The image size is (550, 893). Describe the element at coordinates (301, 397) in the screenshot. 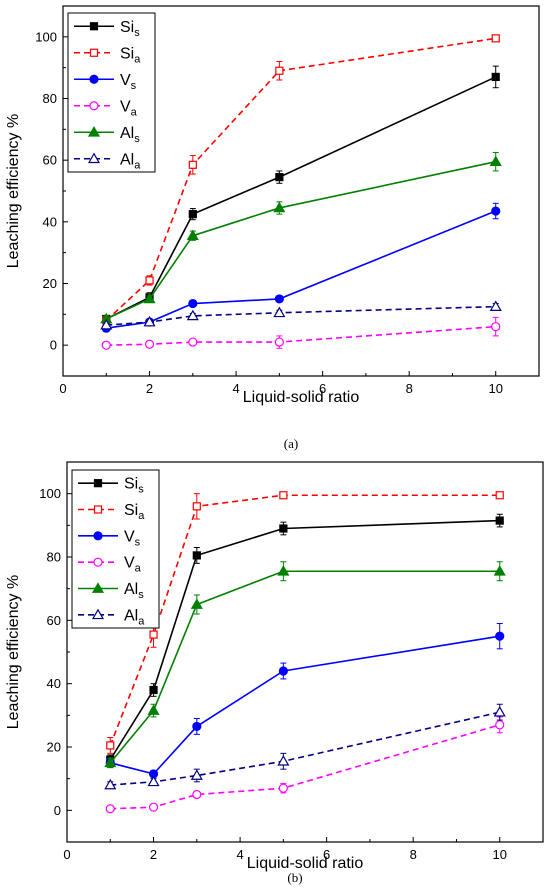

I see `x-axis-label: Liquid-solid ratio` at that location.